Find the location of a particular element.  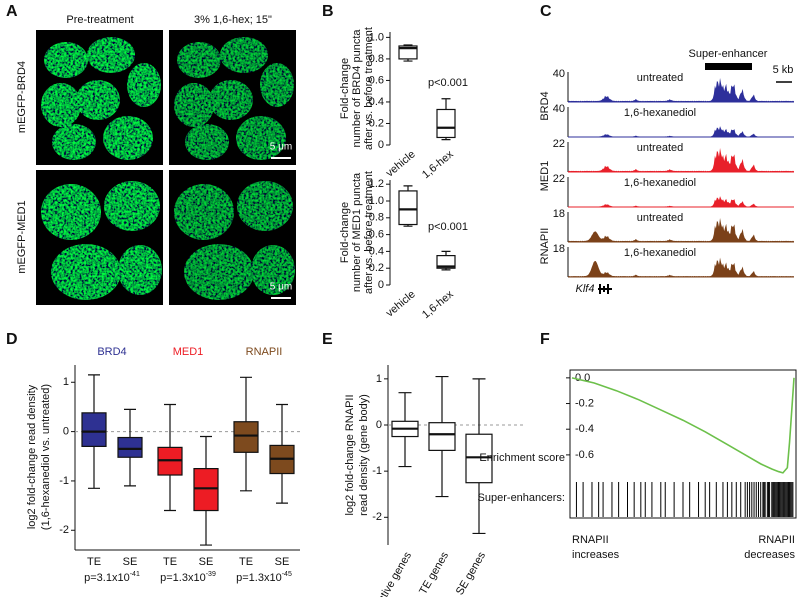

x-tick-label: 1,6-hex is located at coordinates (438, 304).